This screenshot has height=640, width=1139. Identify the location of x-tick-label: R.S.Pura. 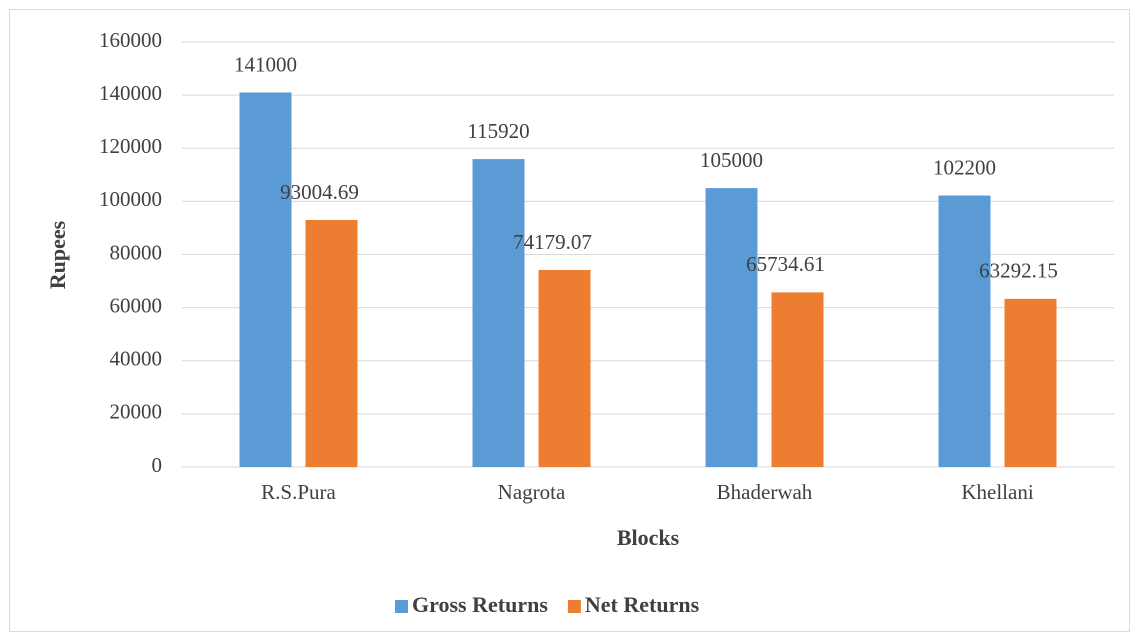
(298, 492).